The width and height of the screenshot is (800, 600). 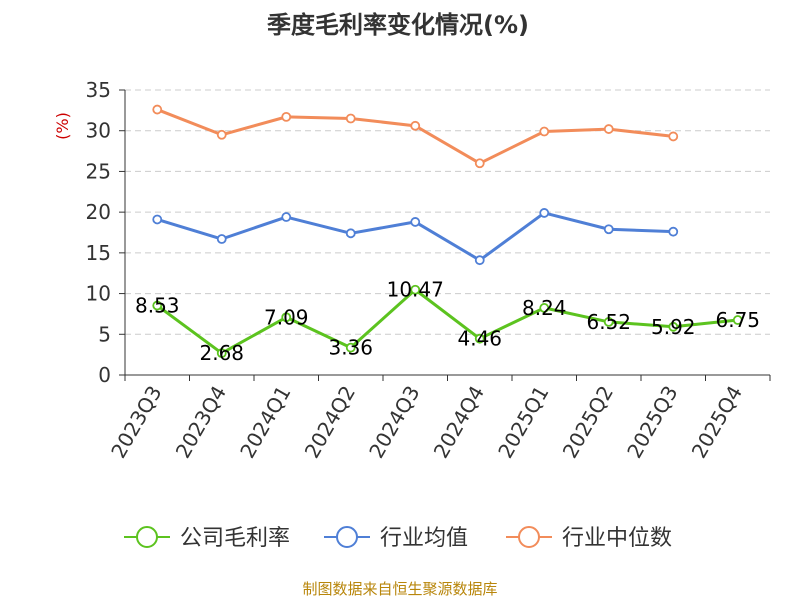 I want to click on data-label: 8.24, so click(x=544, y=308).